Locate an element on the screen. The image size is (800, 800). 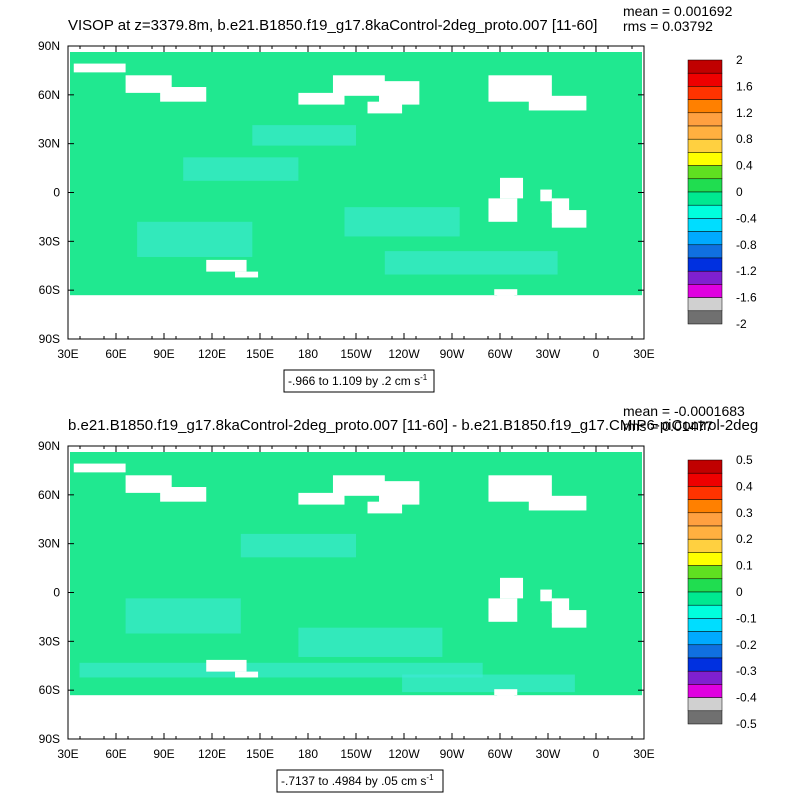
colorbar-label: 0.8 is located at coordinates (744, 139).